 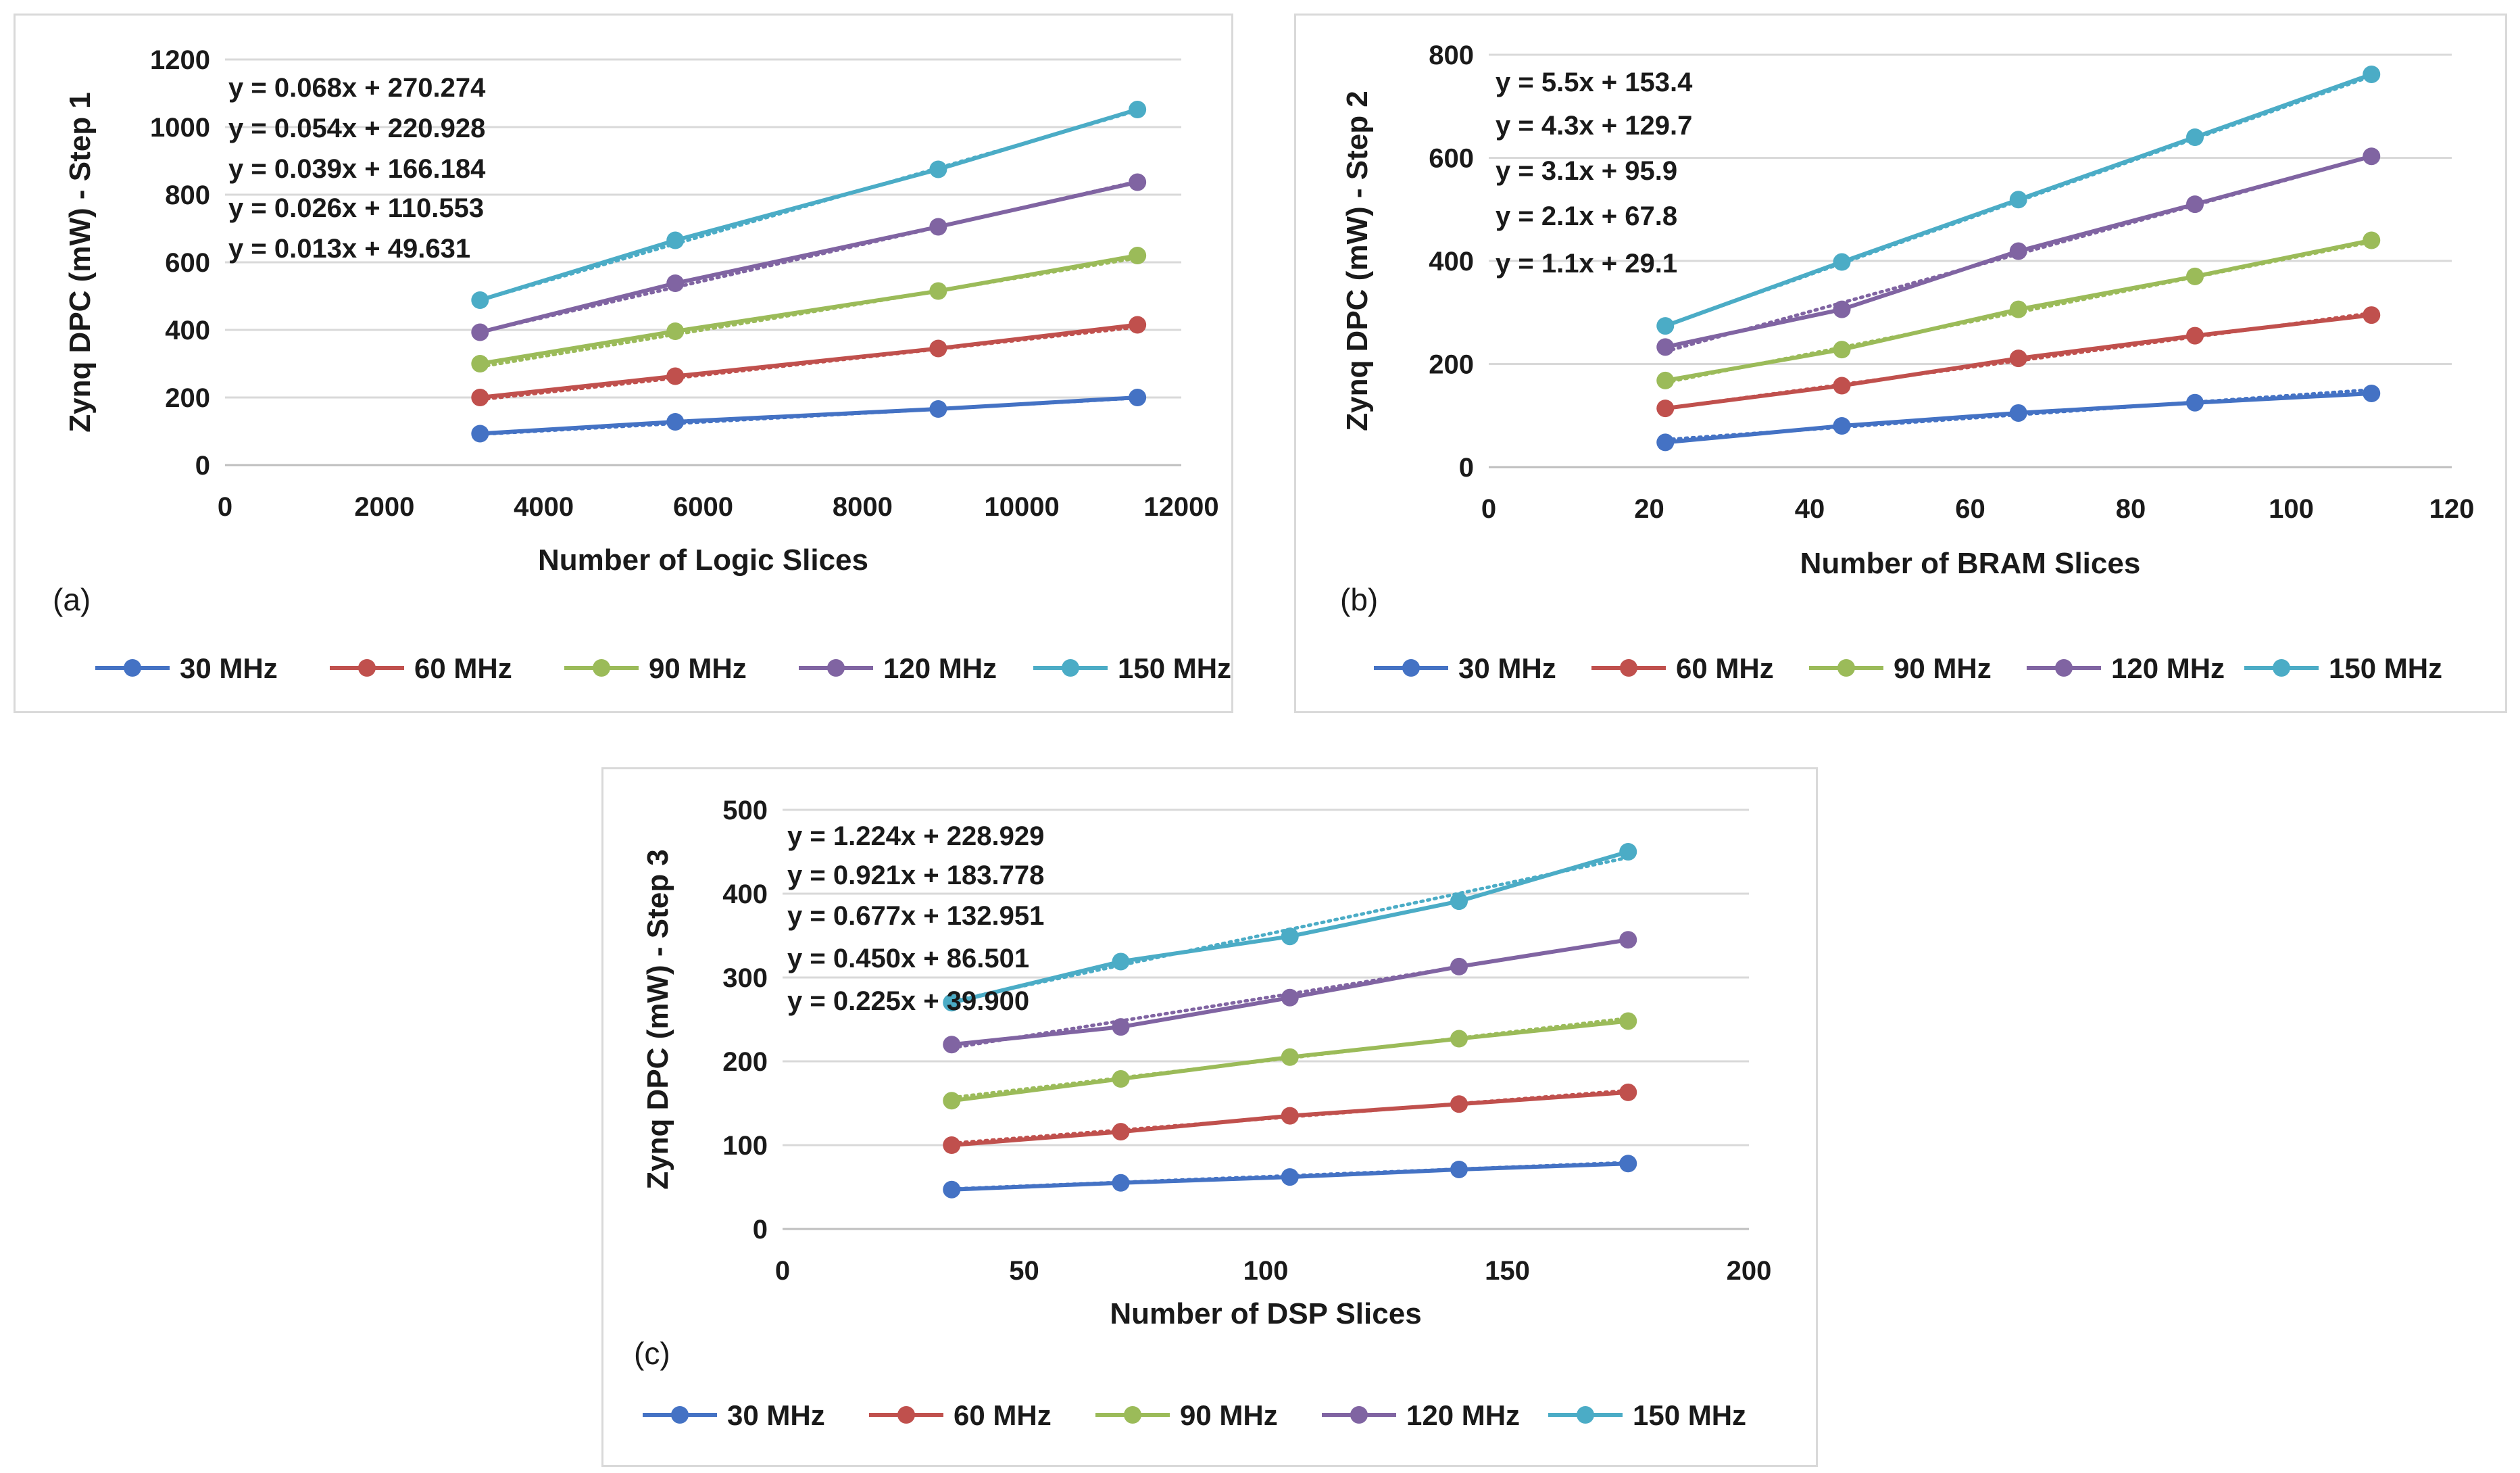 What do you see at coordinates (357, 128) in the screenshot?
I see `trendline-equation: y = 0.054x + 220.928` at bounding box center [357, 128].